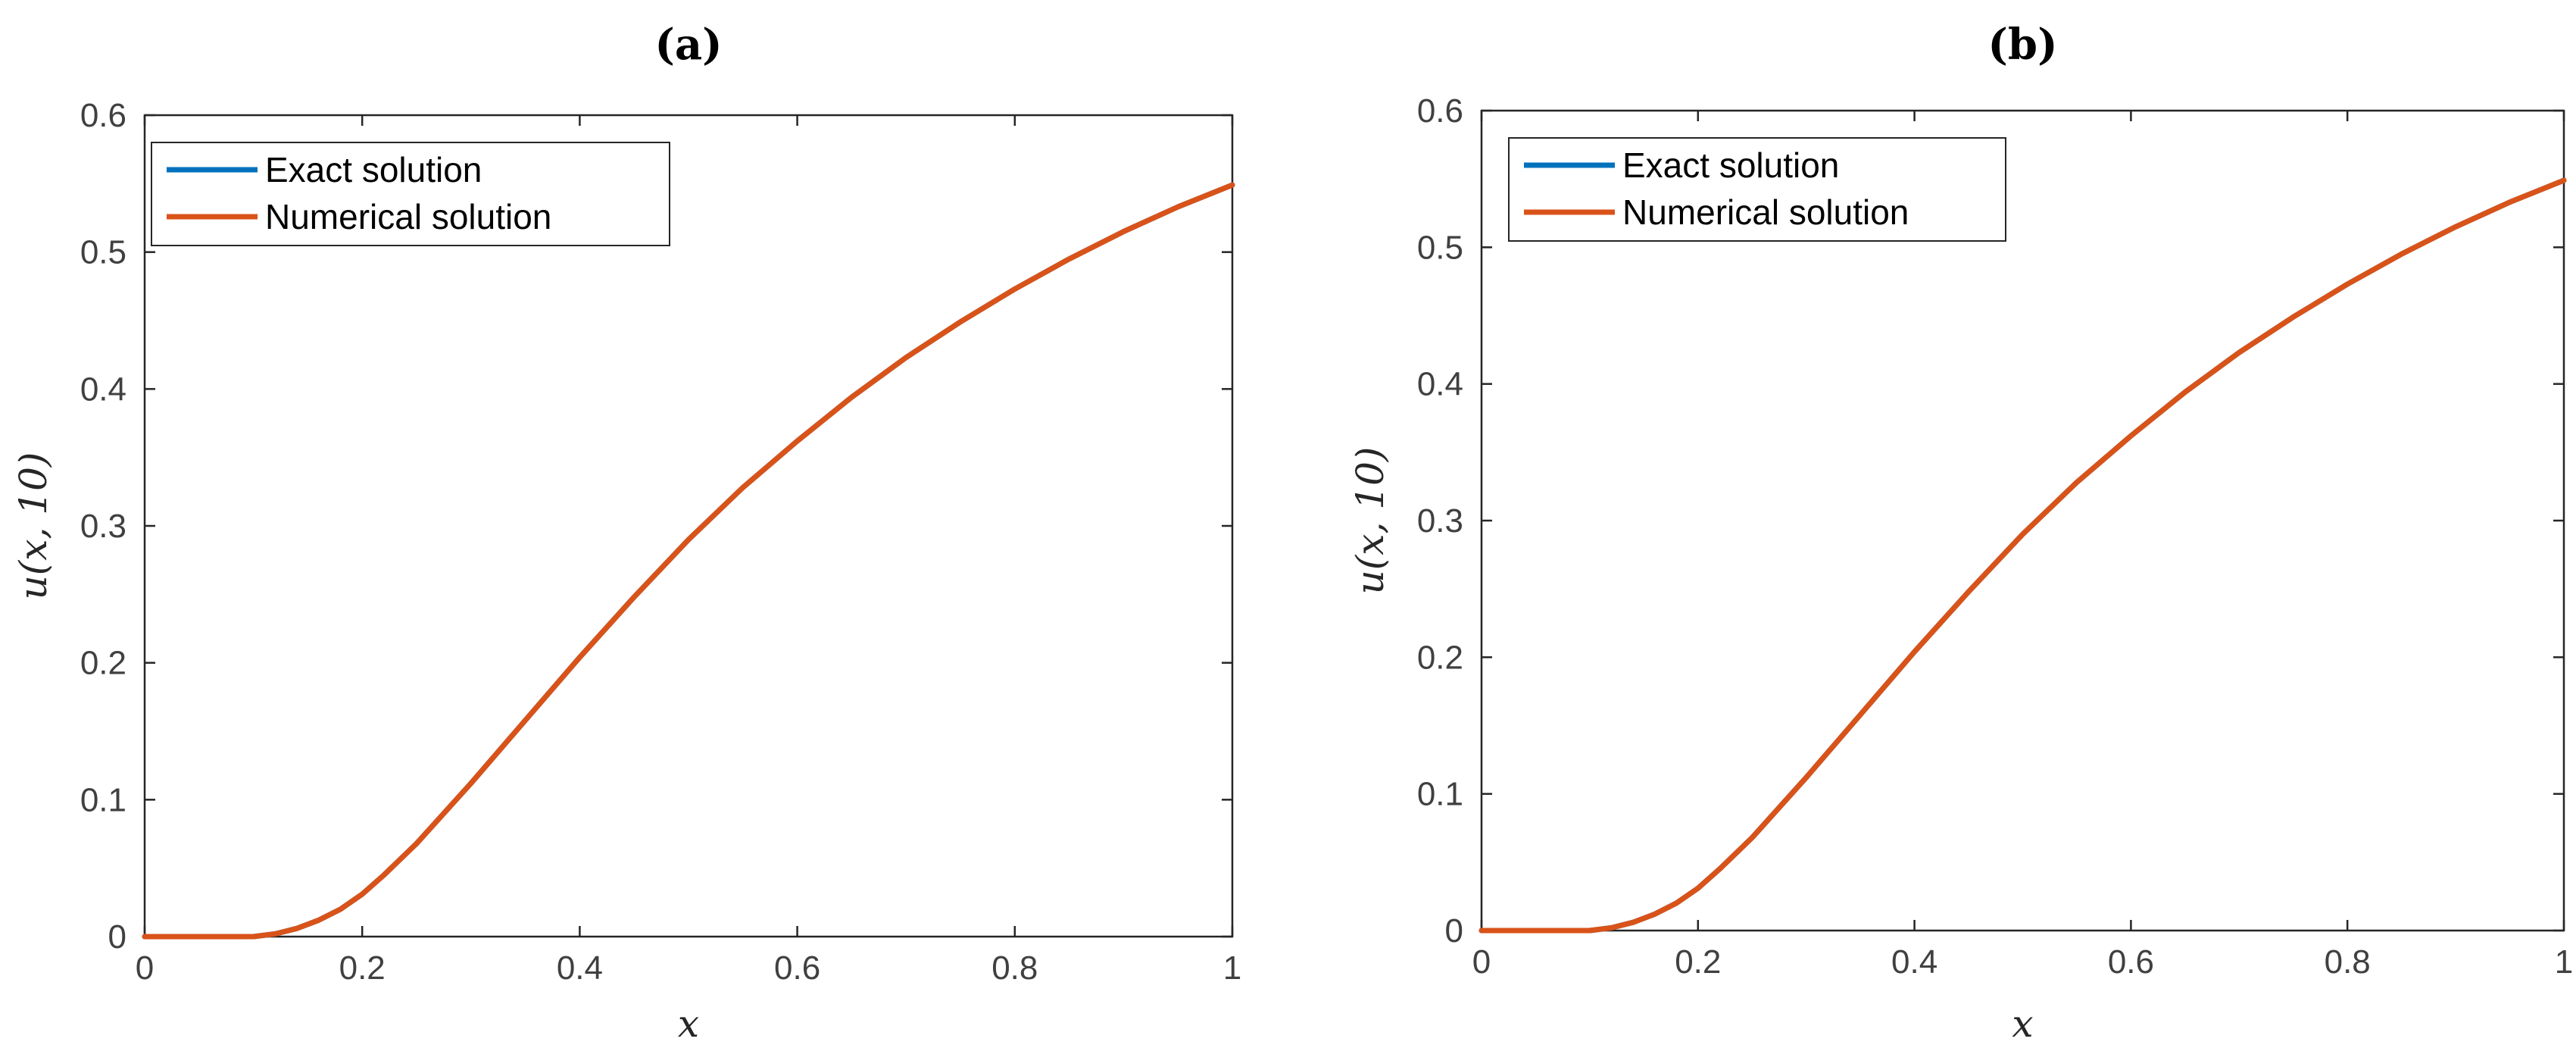 This screenshot has width=2576, height=1048. Describe the element at coordinates (2022, 45) in the screenshot. I see `panel-title: (b)` at that location.